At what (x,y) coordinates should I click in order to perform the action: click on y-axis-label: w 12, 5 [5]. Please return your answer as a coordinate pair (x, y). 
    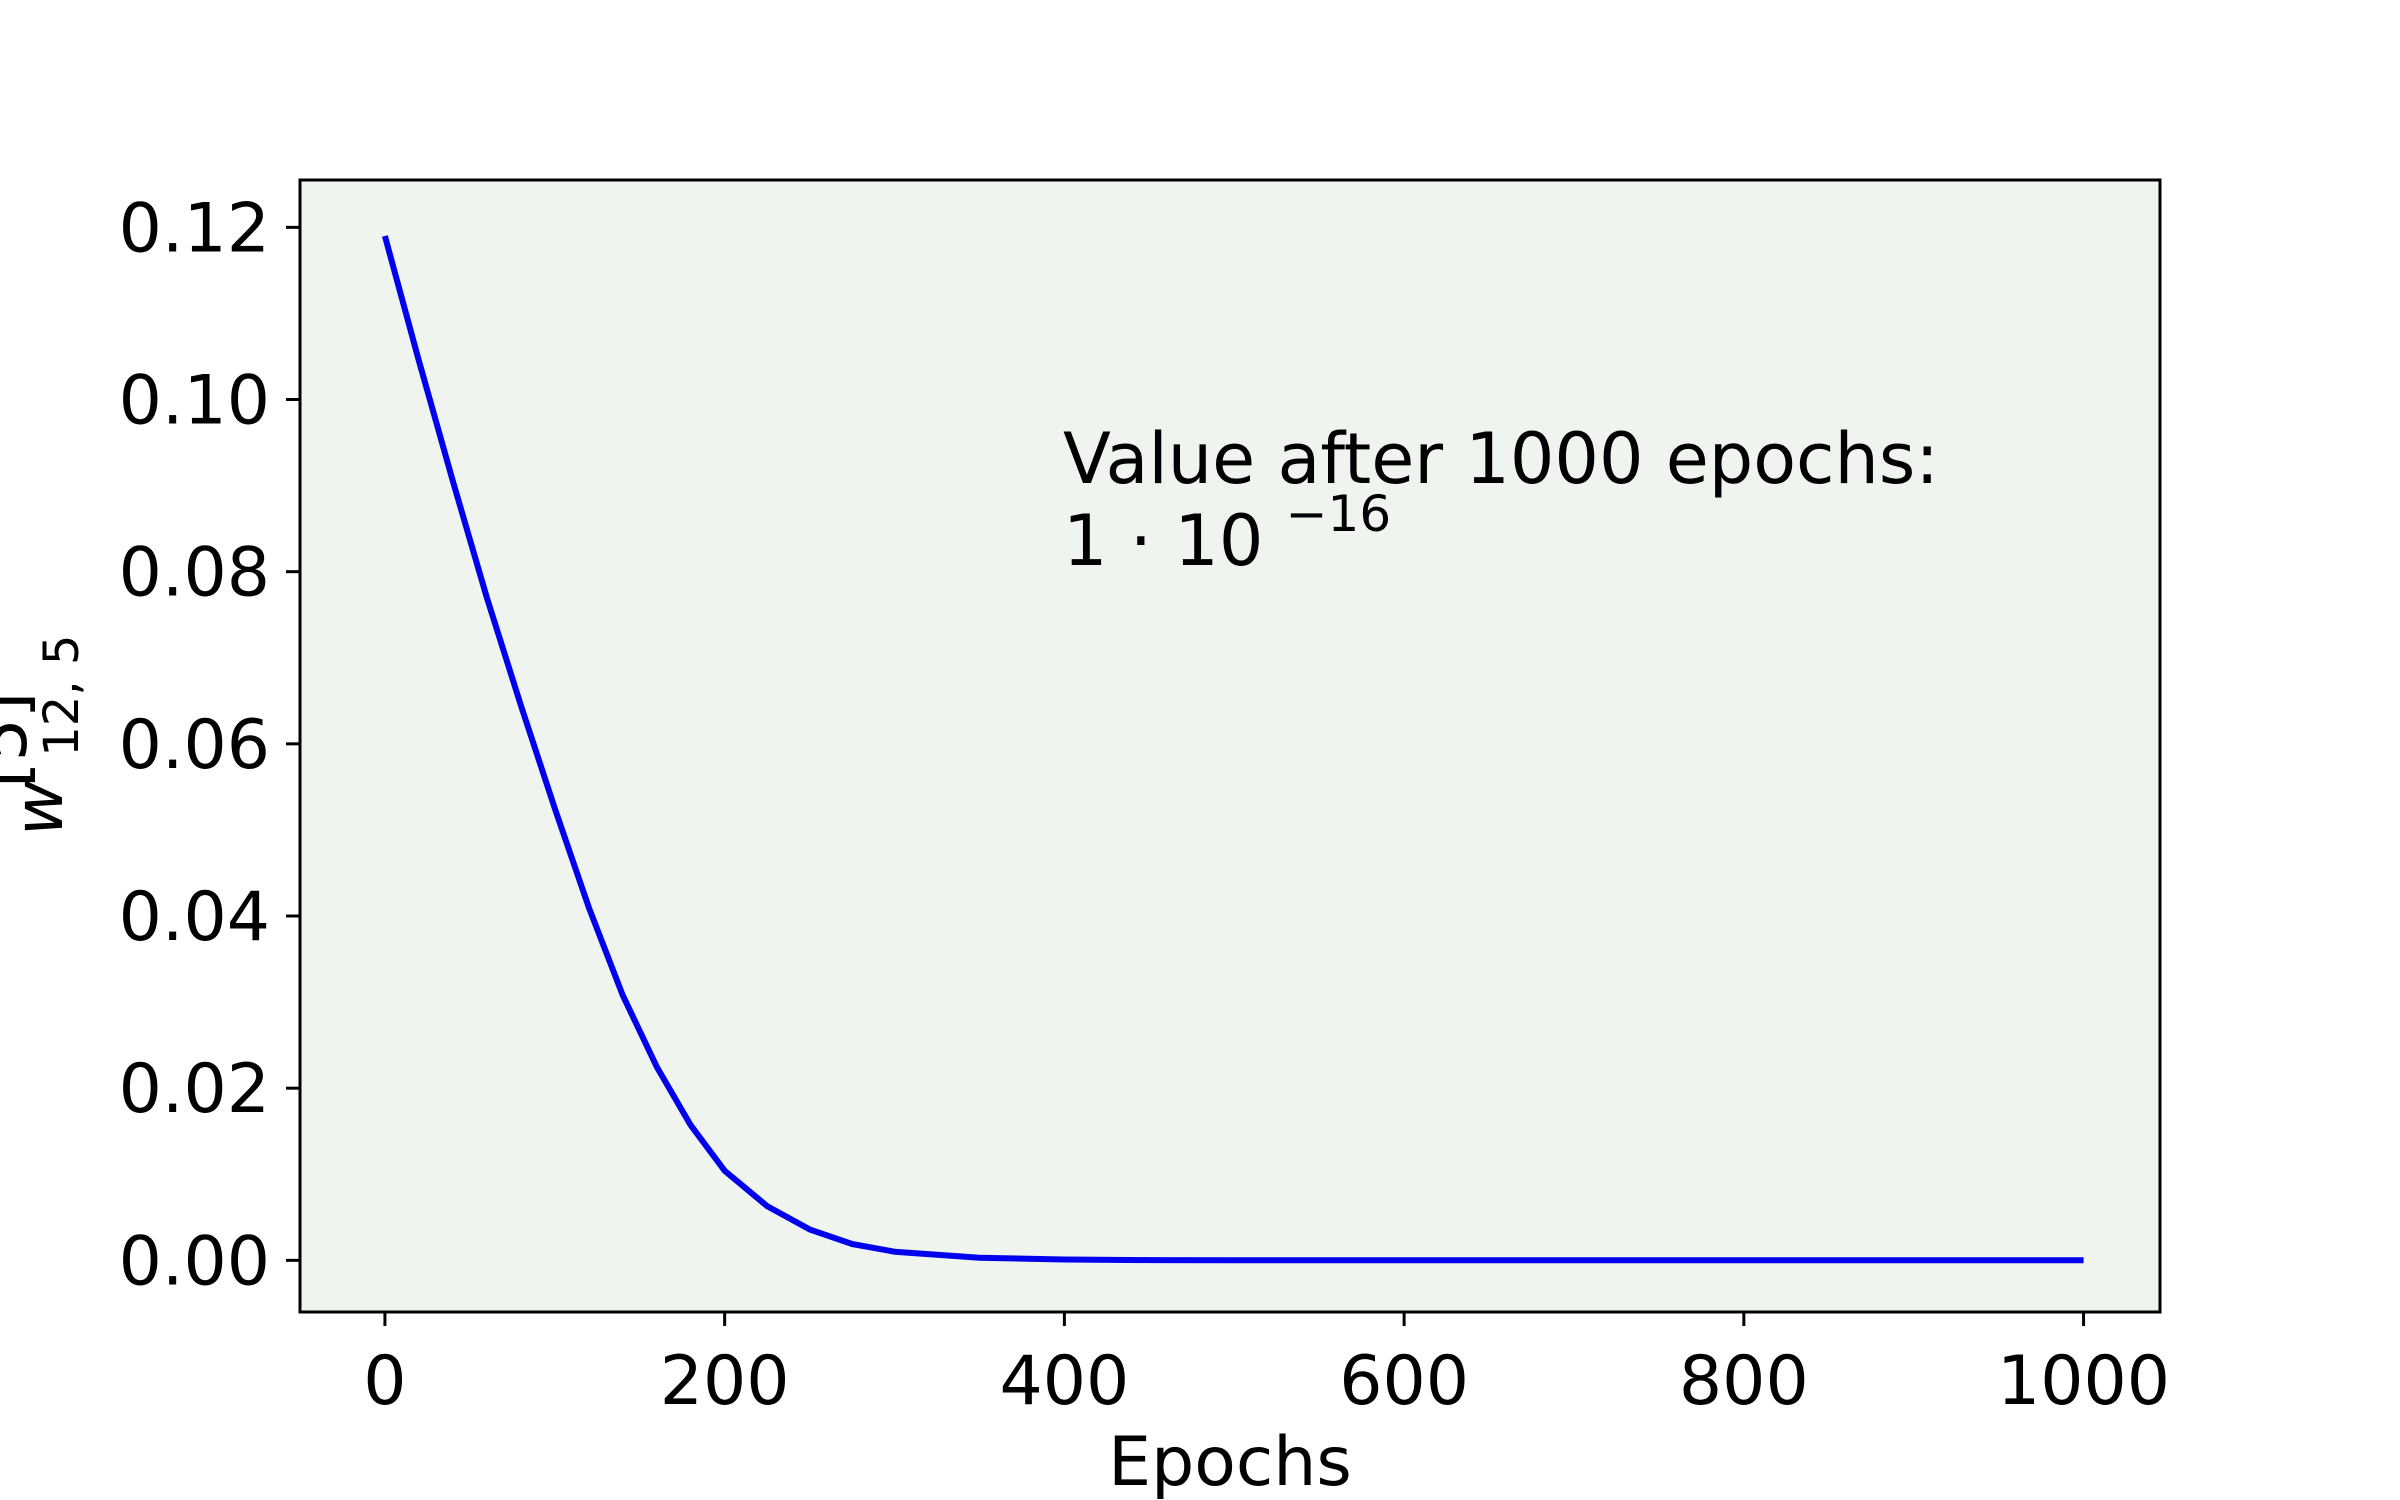
    Looking at the image, I should click on (45, 735).